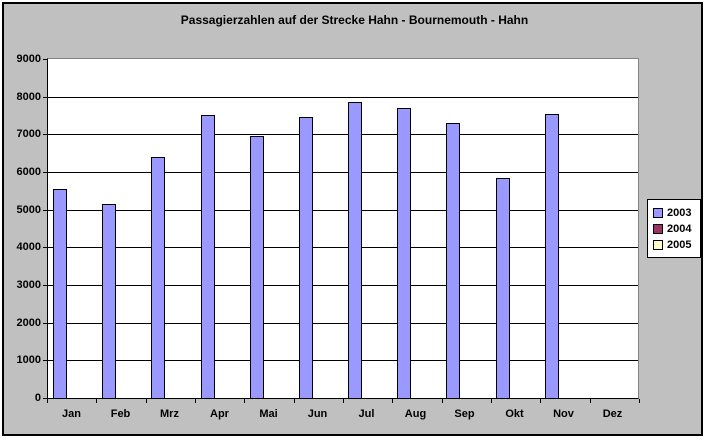  What do you see at coordinates (28, 285) in the screenshot?
I see `y-tick-label-3000: 3000` at bounding box center [28, 285].